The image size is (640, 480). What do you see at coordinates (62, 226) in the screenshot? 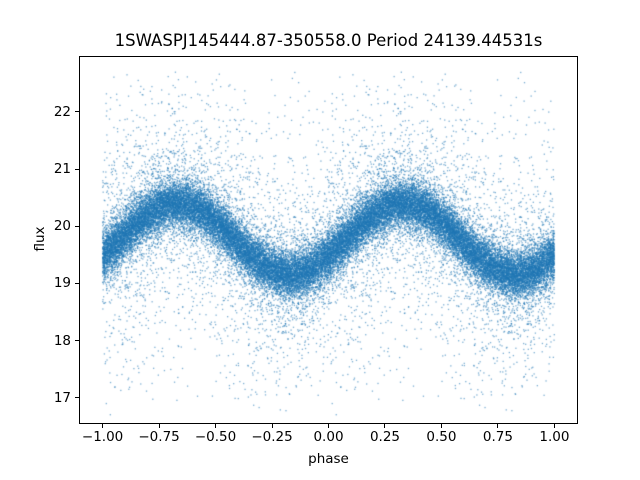
I see `y-tick-label: 20` at bounding box center [62, 226].